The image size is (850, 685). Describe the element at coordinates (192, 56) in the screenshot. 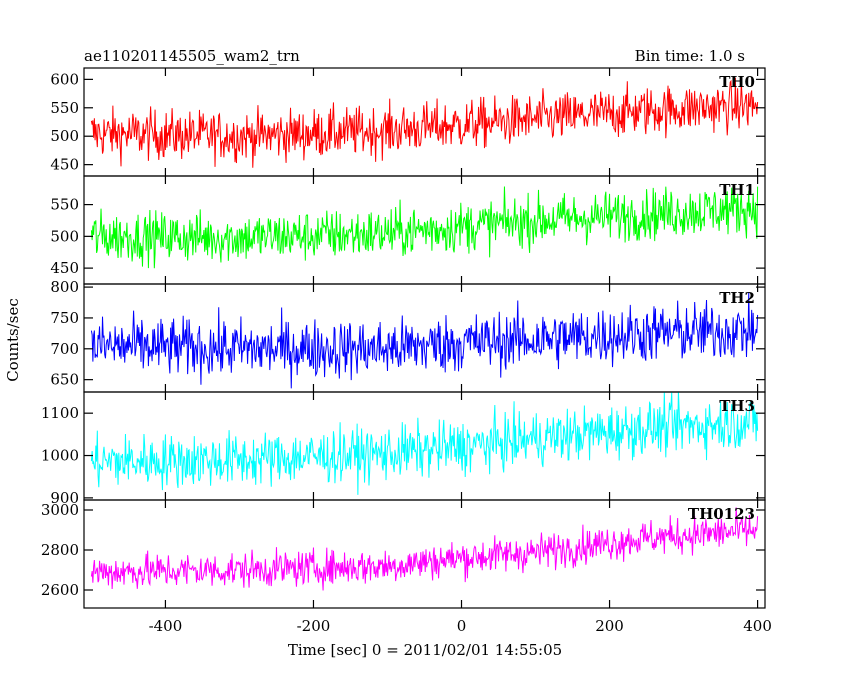

I see `chart-title: ae110201145505_wam2_trn` at that location.